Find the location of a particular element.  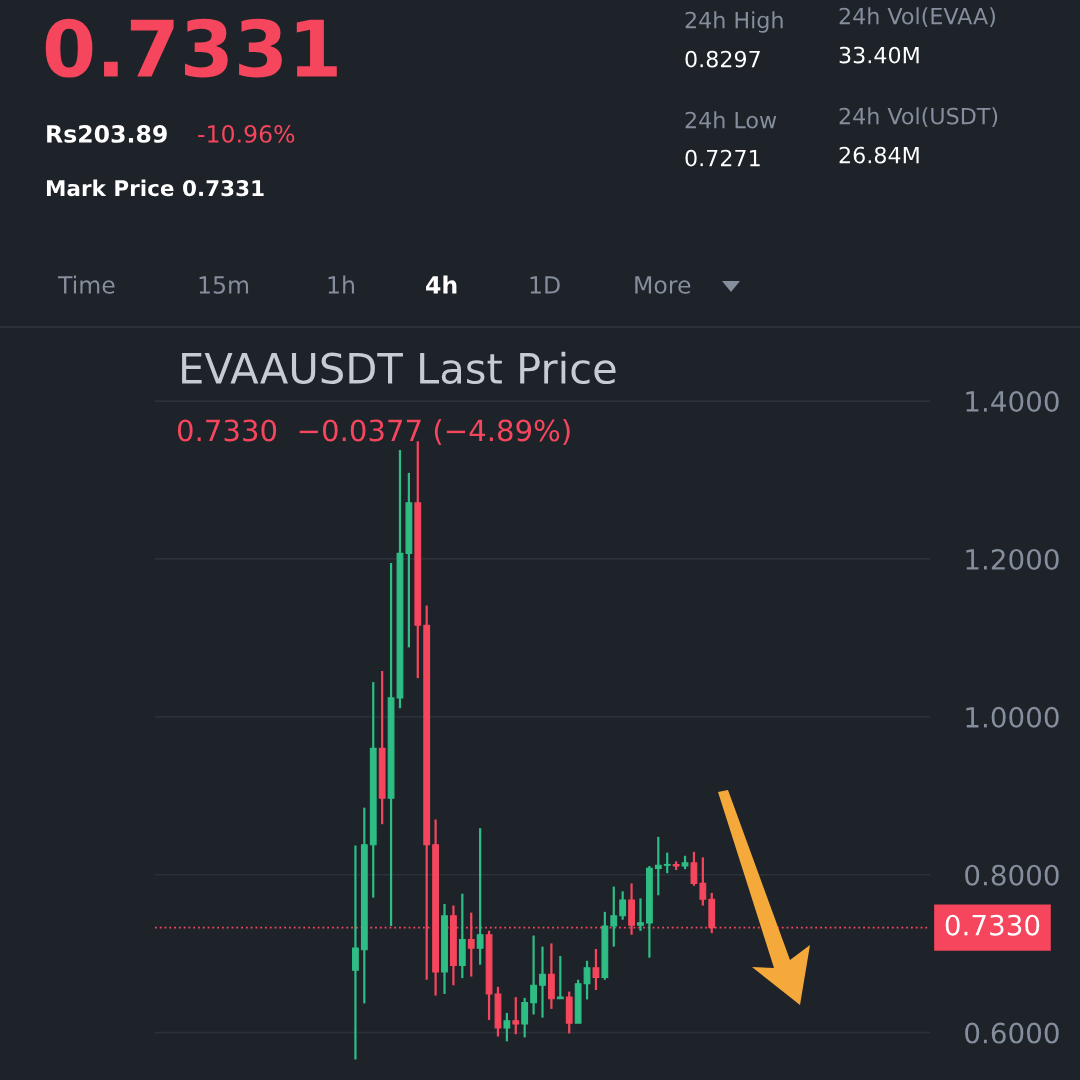

text: 24h Vol(USDT) is located at coordinates (918, 117).